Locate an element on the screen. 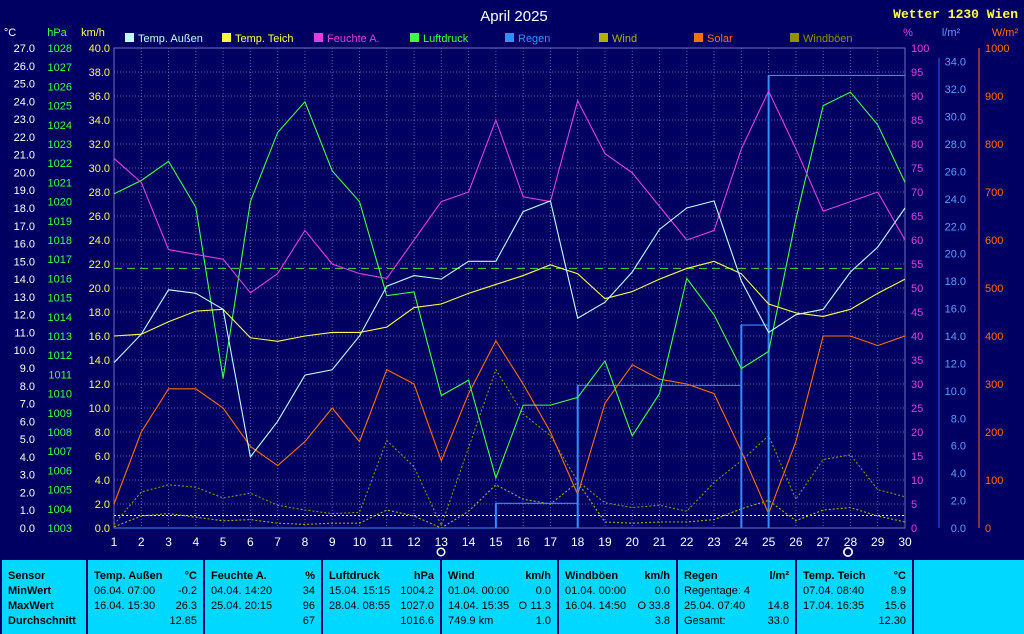  regen-header: Regen is located at coordinates (701, 576).